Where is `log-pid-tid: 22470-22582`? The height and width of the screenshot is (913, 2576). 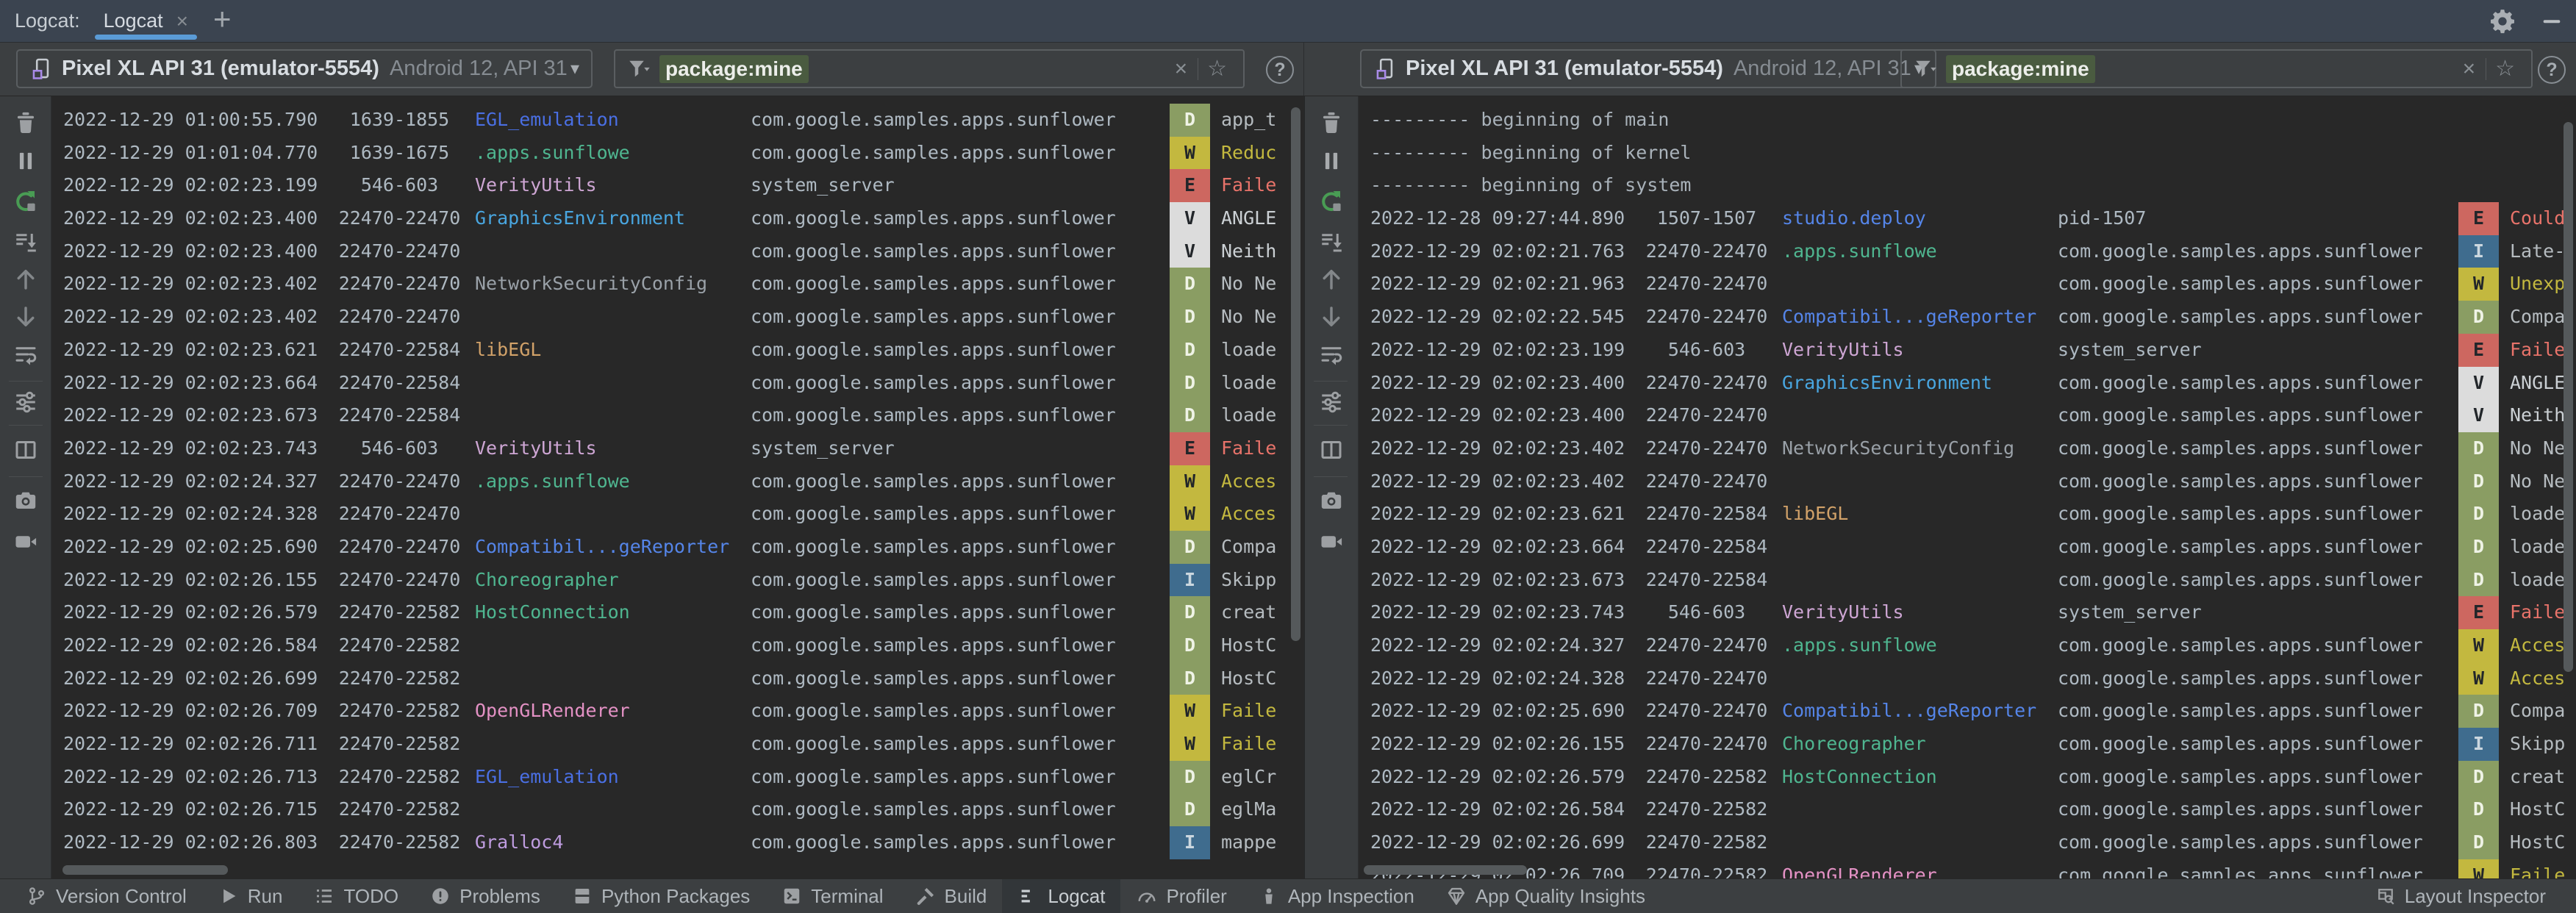 log-pid-tid: 22470-22582 is located at coordinates (399, 678).